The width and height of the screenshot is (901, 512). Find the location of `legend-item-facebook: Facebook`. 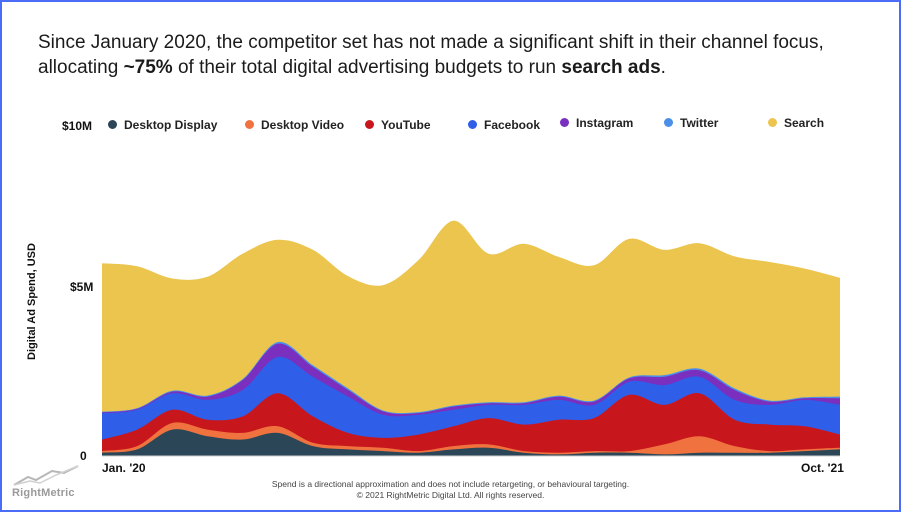

legend-item-facebook: Facebook is located at coordinates (504, 125).